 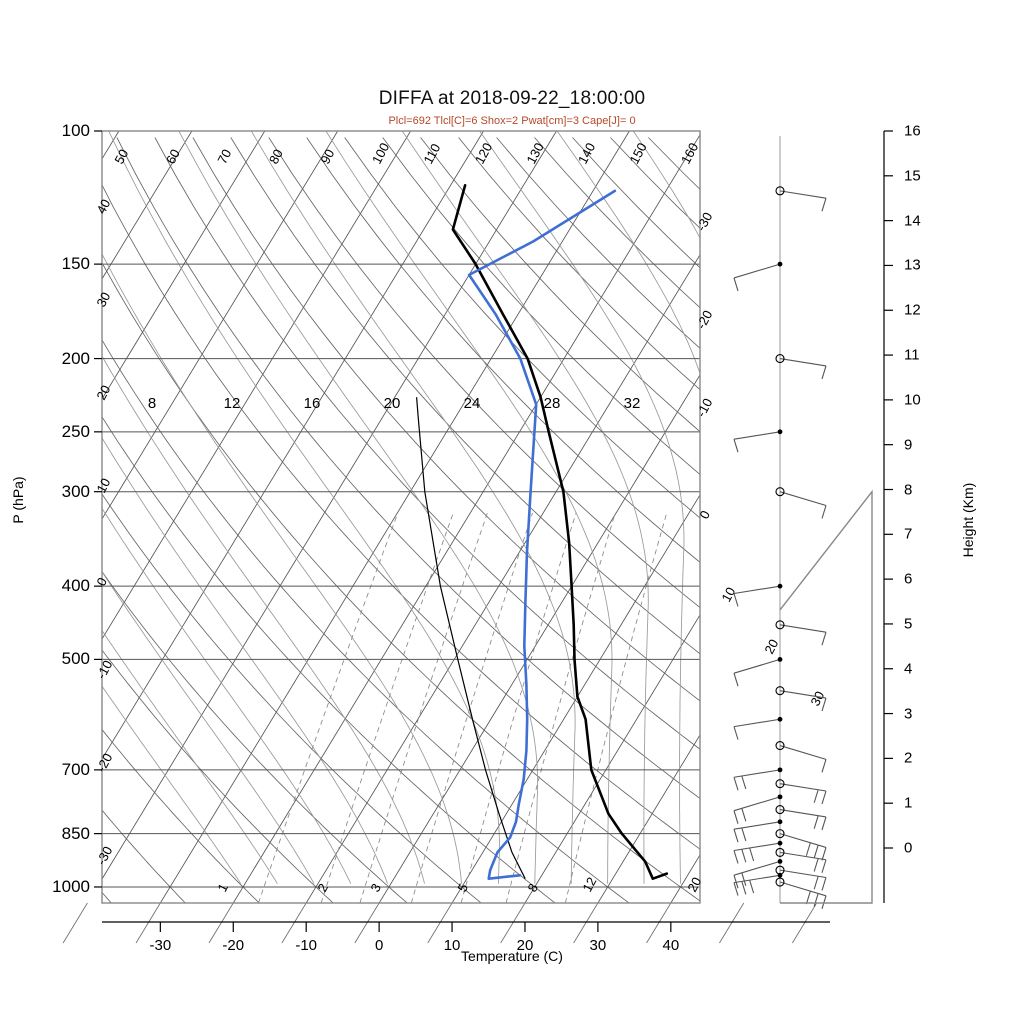 I want to click on svg-text: 2, so click(x=322, y=887).